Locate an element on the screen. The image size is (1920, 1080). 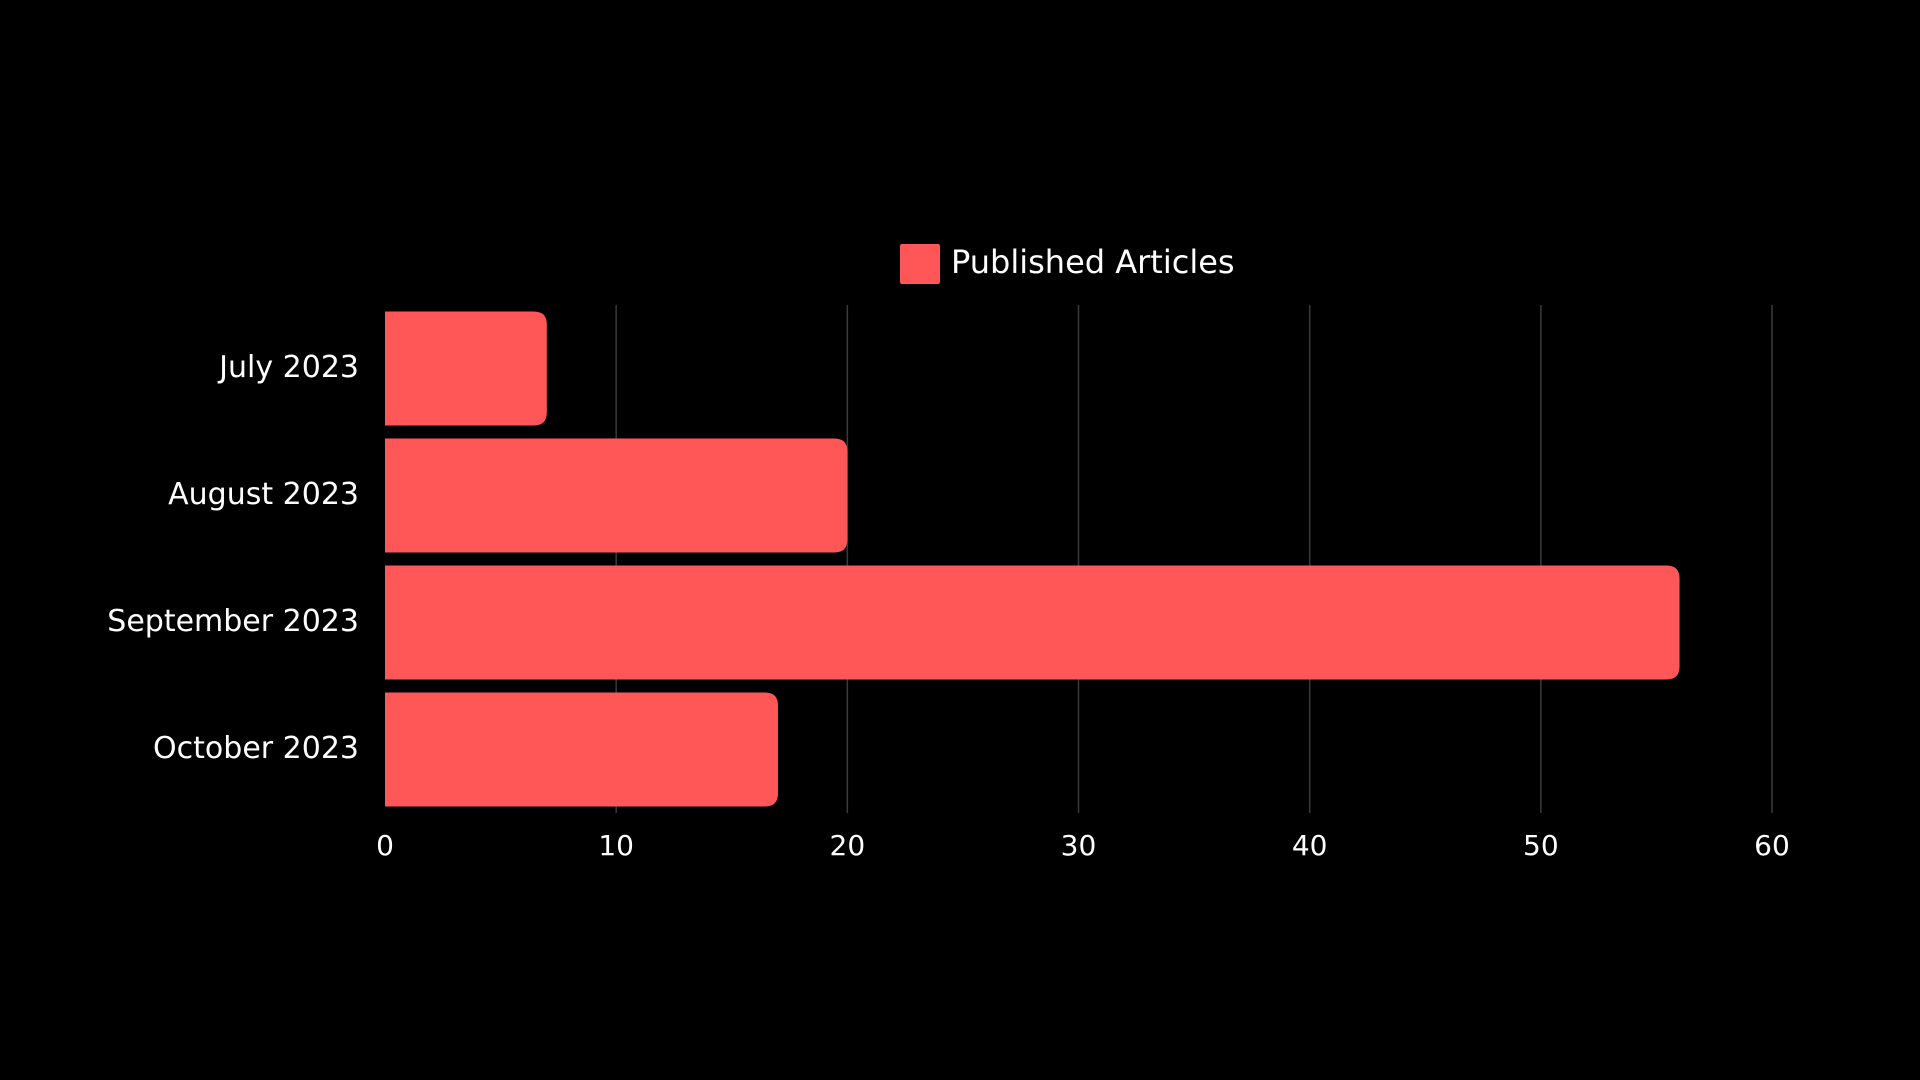
legend: Published Articles is located at coordinates (1067, 263).